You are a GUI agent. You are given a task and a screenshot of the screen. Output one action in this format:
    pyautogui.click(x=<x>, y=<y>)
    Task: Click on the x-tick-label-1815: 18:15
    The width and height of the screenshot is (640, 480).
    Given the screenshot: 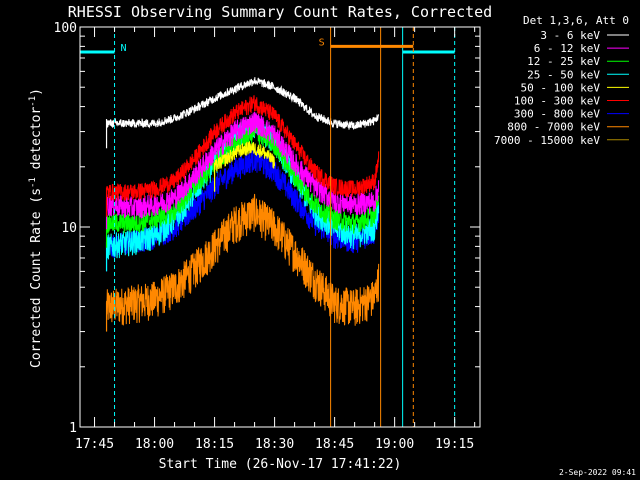 What is the action you would take?
    pyautogui.click(x=214, y=444)
    